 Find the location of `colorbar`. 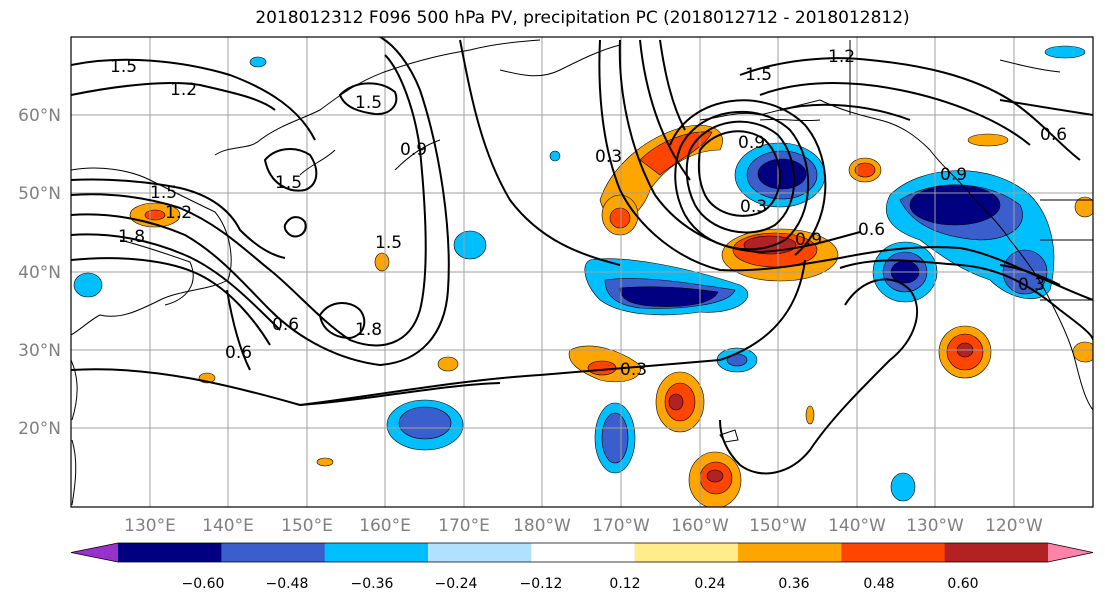

colorbar is located at coordinates (582, 552).